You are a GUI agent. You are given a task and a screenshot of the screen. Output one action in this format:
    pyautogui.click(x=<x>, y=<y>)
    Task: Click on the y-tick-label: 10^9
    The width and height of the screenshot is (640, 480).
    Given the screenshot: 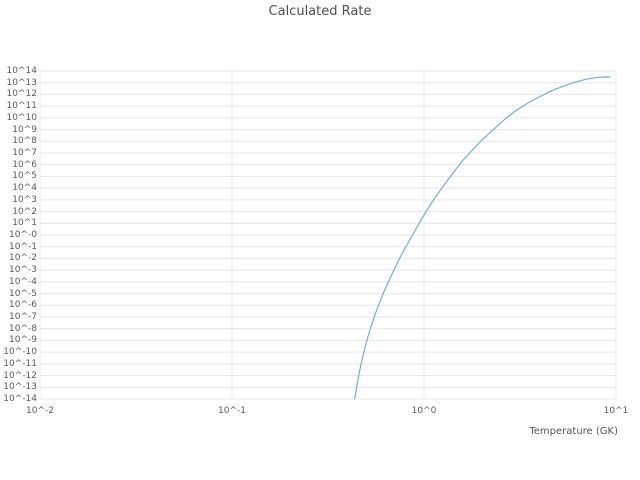 What is the action you would take?
    pyautogui.click(x=24, y=129)
    